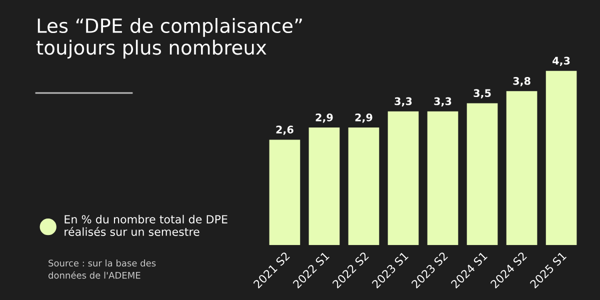 The width and height of the screenshot is (600, 300). I want to click on chart-title: Les “DPE de complaisance” toujours plus nombreux, so click(169, 38).